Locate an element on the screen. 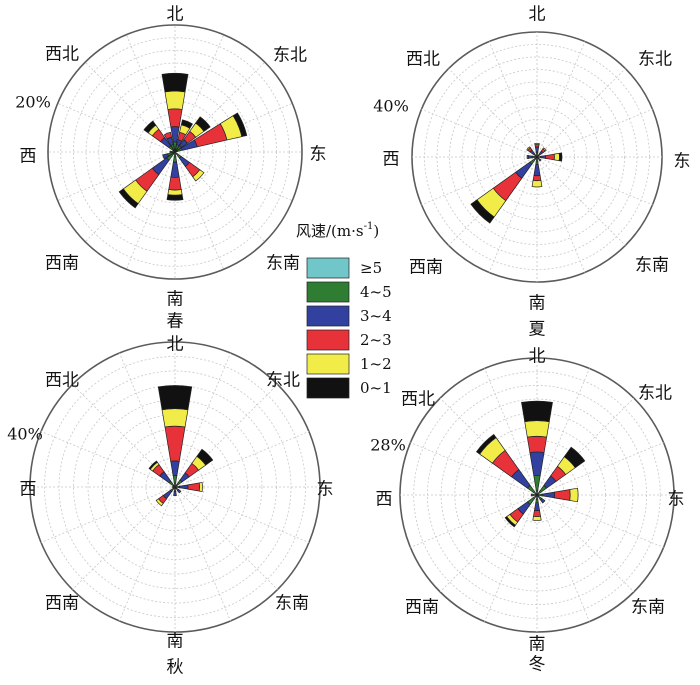 The image size is (700, 685). legend-label: ≥5 is located at coordinates (371, 268).